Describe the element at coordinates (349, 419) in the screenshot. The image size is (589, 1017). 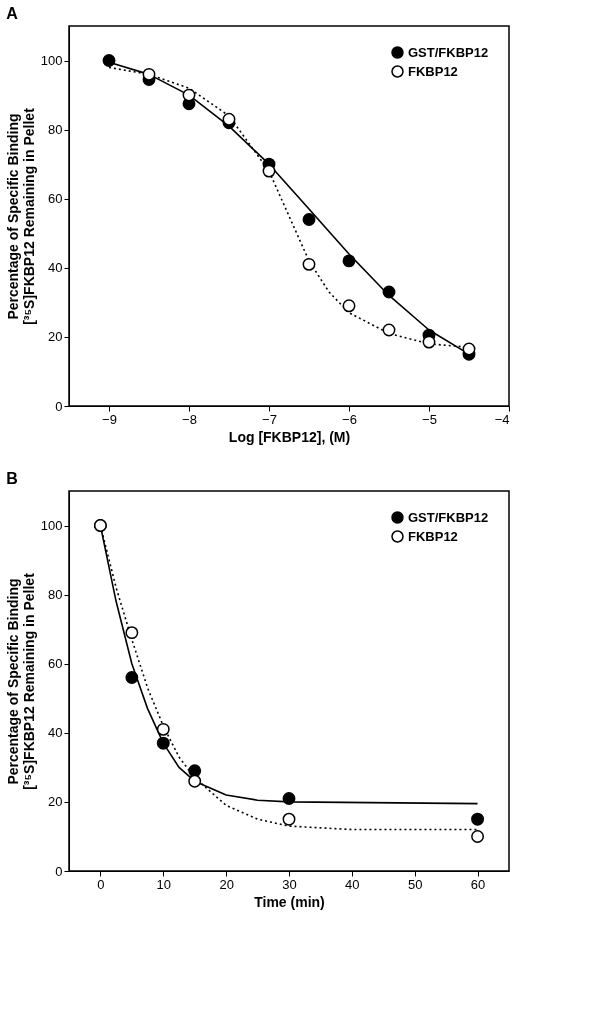
I see `x-tick-label: −6` at that location.